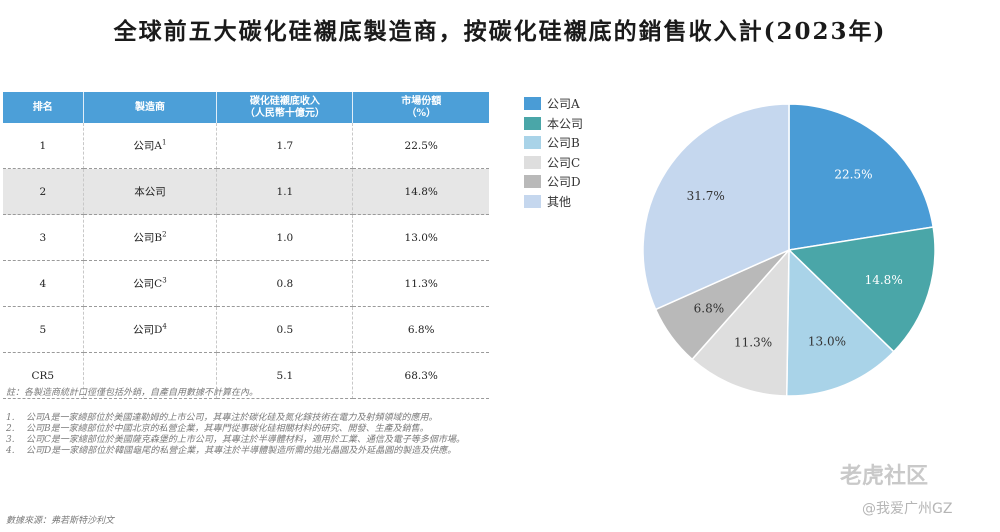  I want to click on cell-revenue: 0.8, so click(285, 283).